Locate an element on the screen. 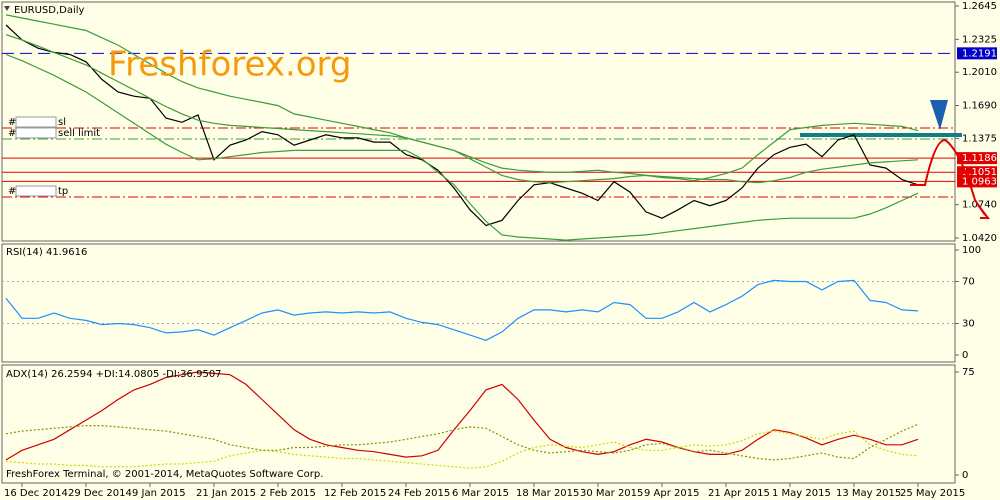  x-tick-label: 1 May 2015 is located at coordinates (801, 493).